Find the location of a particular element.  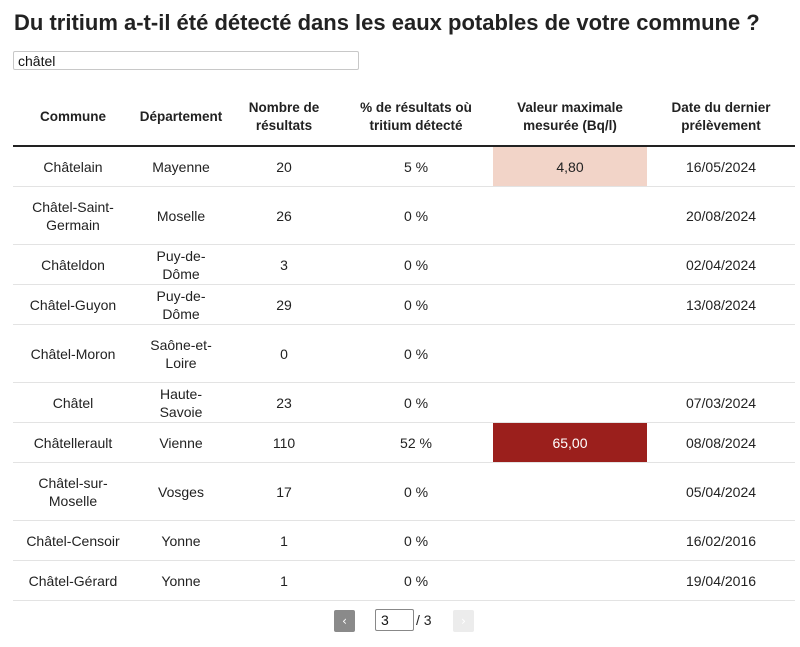

cell-commune: Châtelain is located at coordinates (73, 166).